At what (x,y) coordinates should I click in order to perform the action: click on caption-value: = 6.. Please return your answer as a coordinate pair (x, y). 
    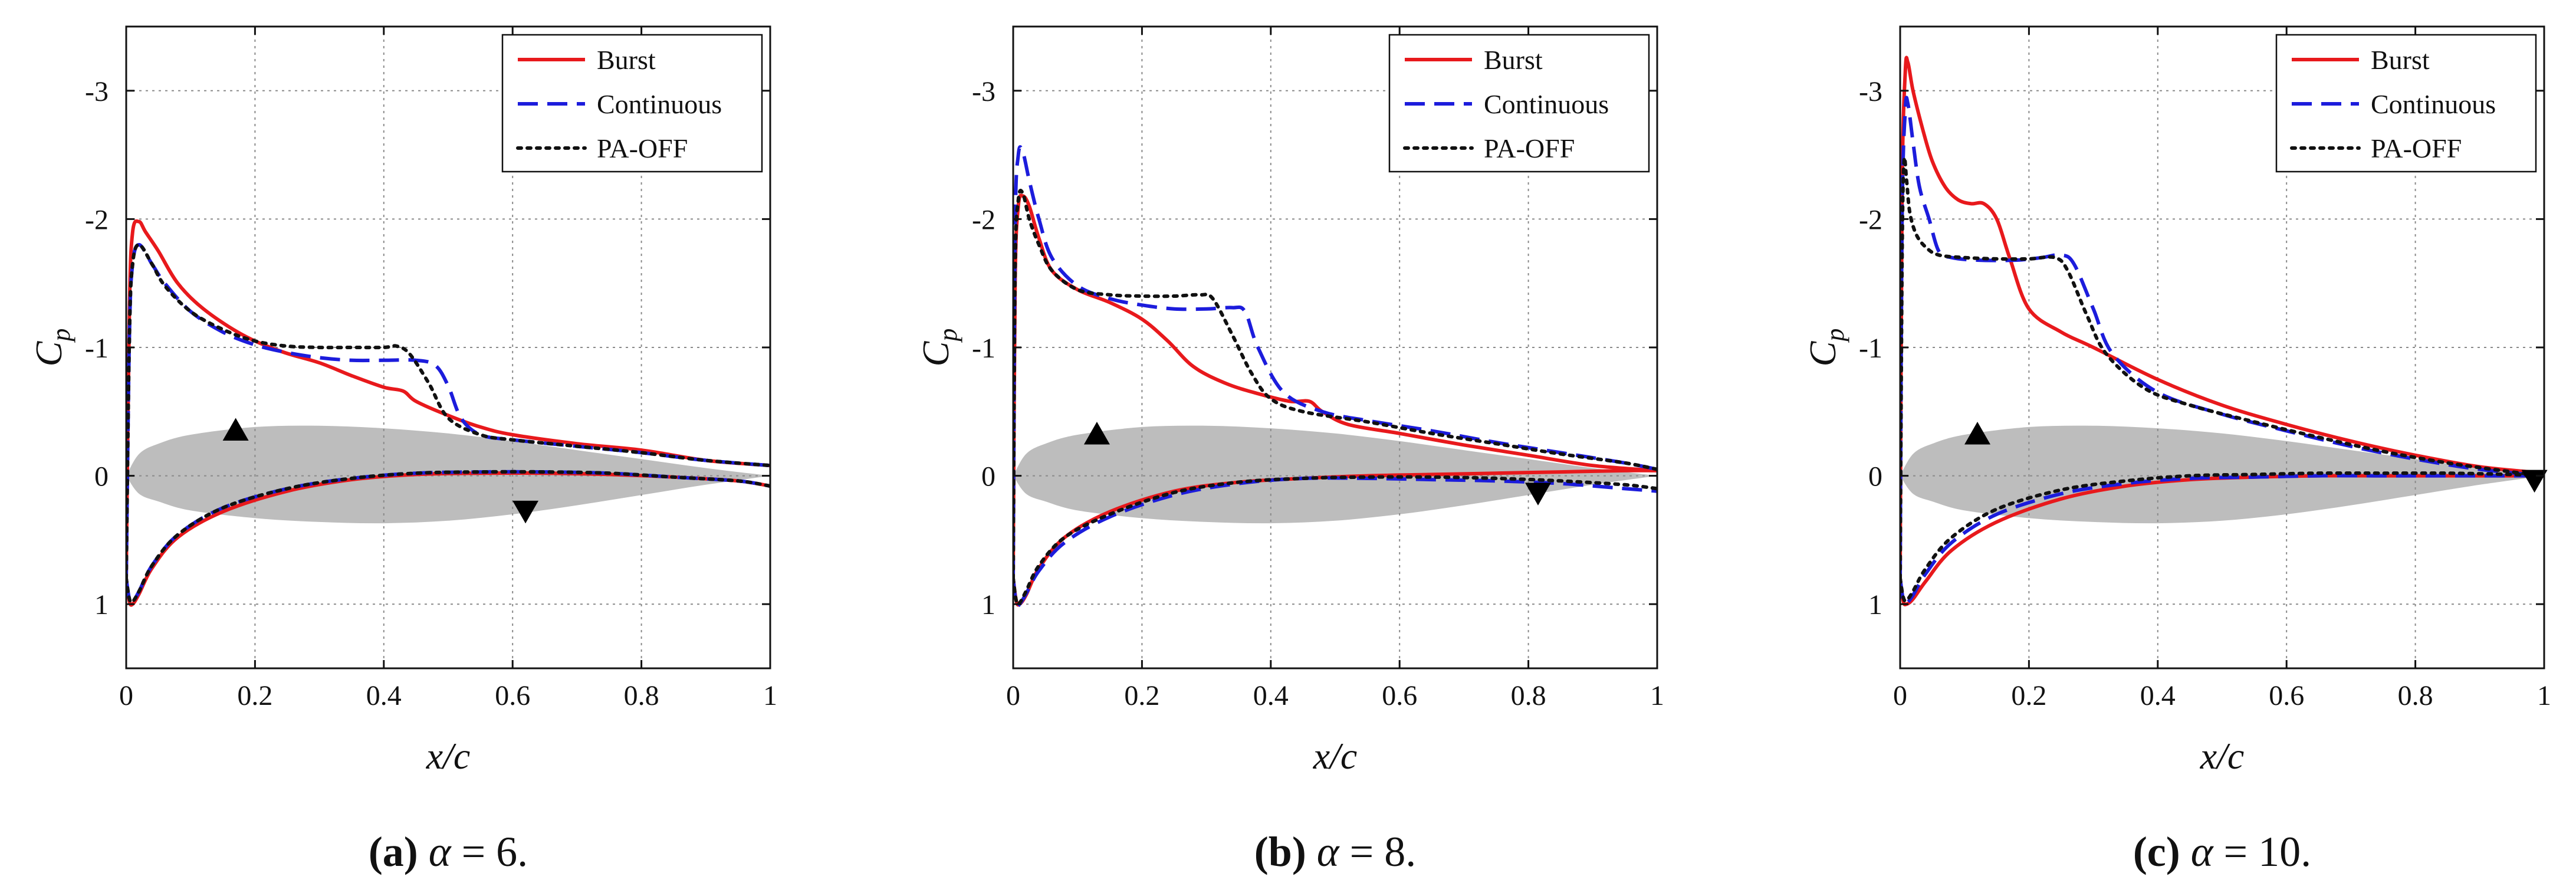
    Looking at the image, I should click on (489, 851).